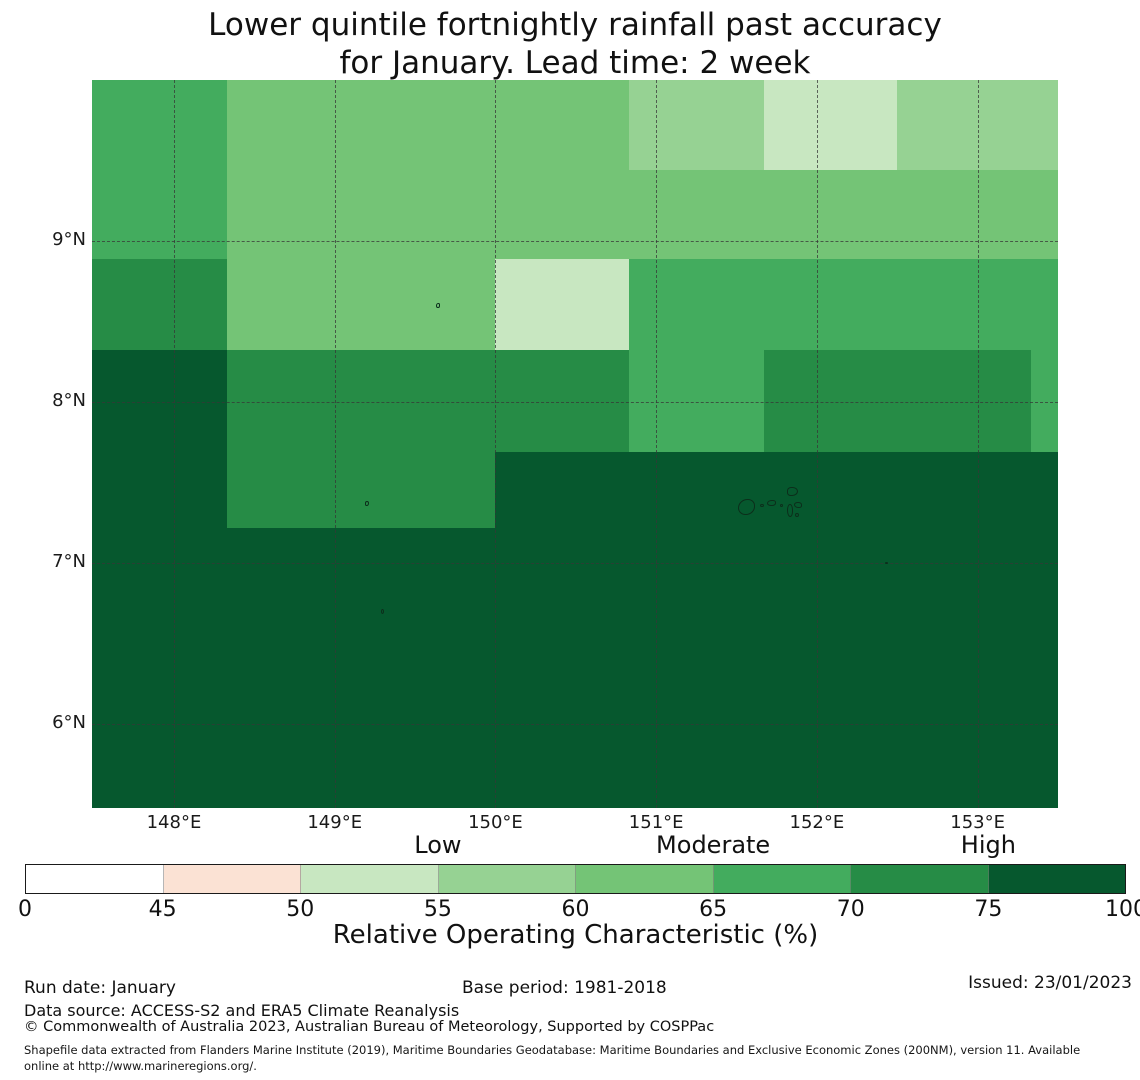  What do you see at coordinates (575, 63) in the screenshot?
I see `chart-title-line2: for January. Lead time: 2 week` at bounding box center [575, 63].